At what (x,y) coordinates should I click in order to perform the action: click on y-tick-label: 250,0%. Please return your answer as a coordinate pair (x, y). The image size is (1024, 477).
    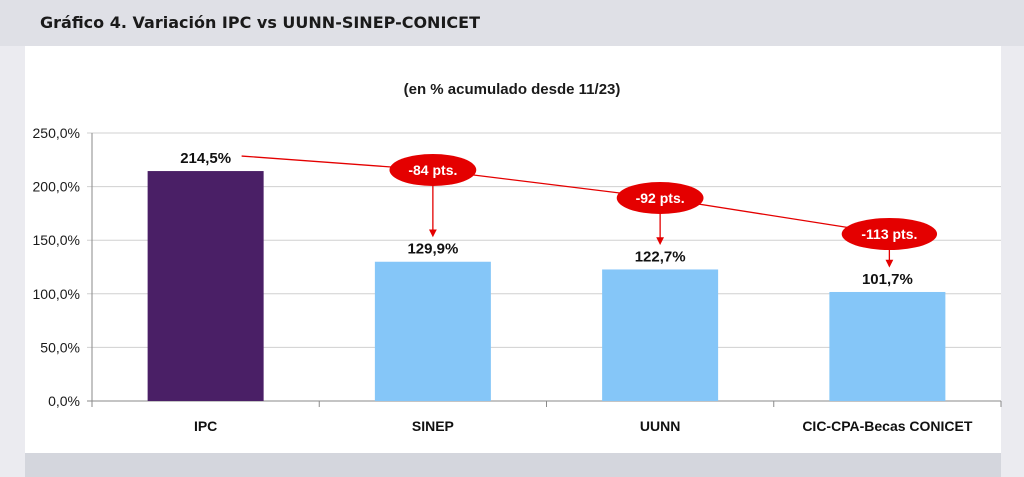
    Looking at the image, I should click on (56, 133).